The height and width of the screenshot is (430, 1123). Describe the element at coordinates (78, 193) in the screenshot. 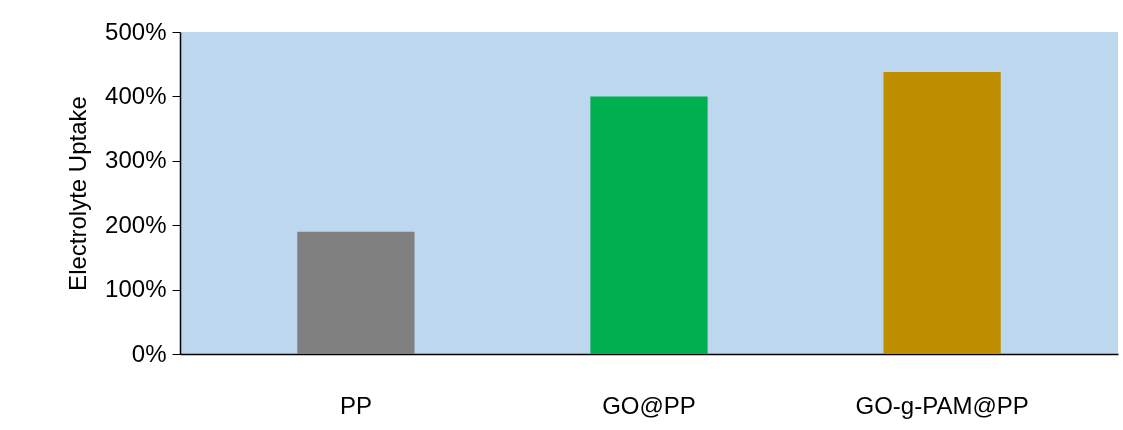

I see `y-axis-title: Electrolyte Uptake` at that location.